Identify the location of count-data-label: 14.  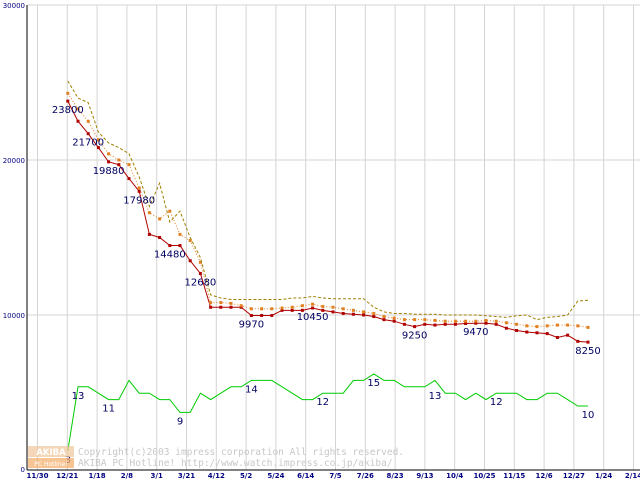
(251, 389).